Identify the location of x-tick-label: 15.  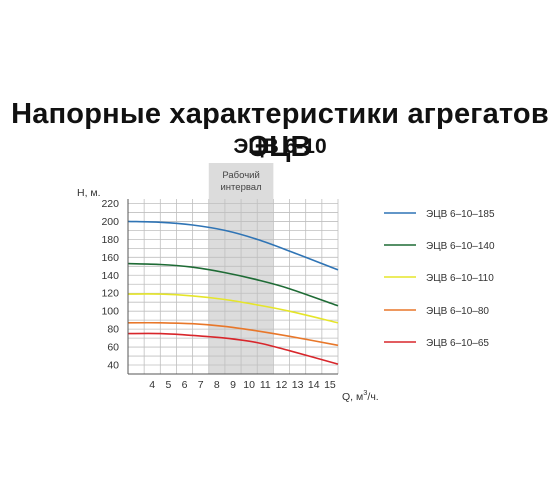
(330, 385).